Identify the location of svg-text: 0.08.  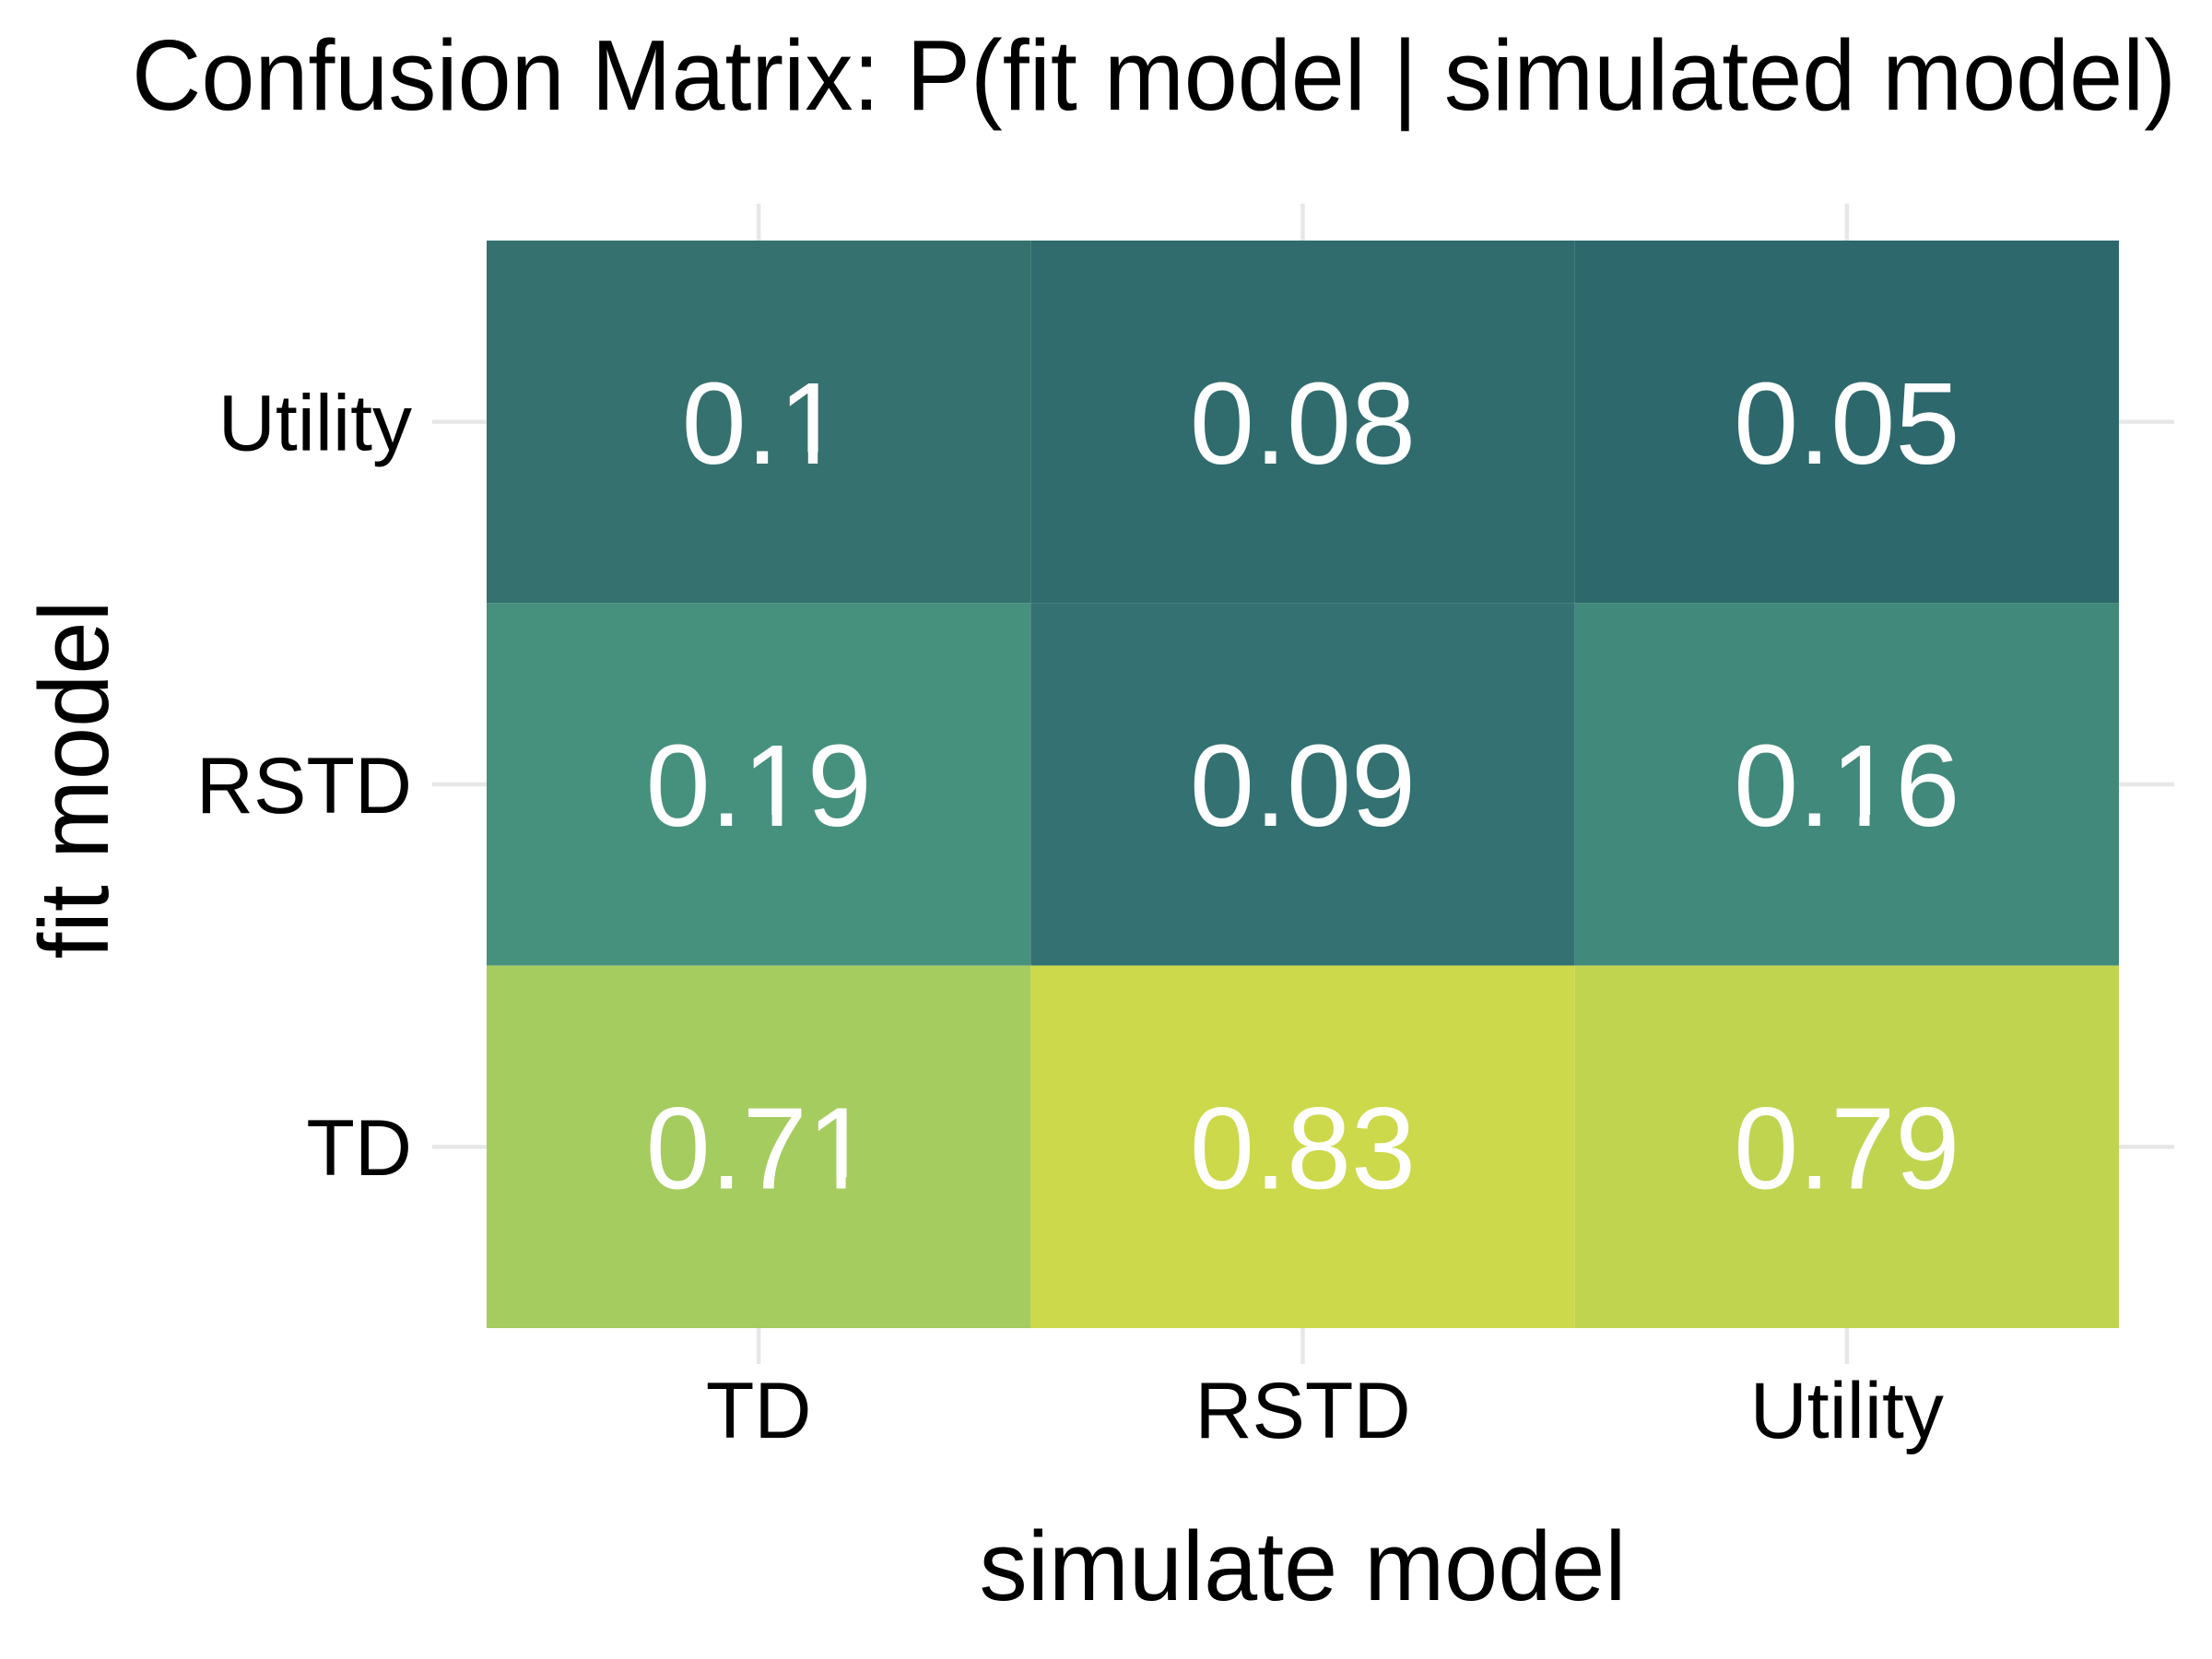
(1303, 423).